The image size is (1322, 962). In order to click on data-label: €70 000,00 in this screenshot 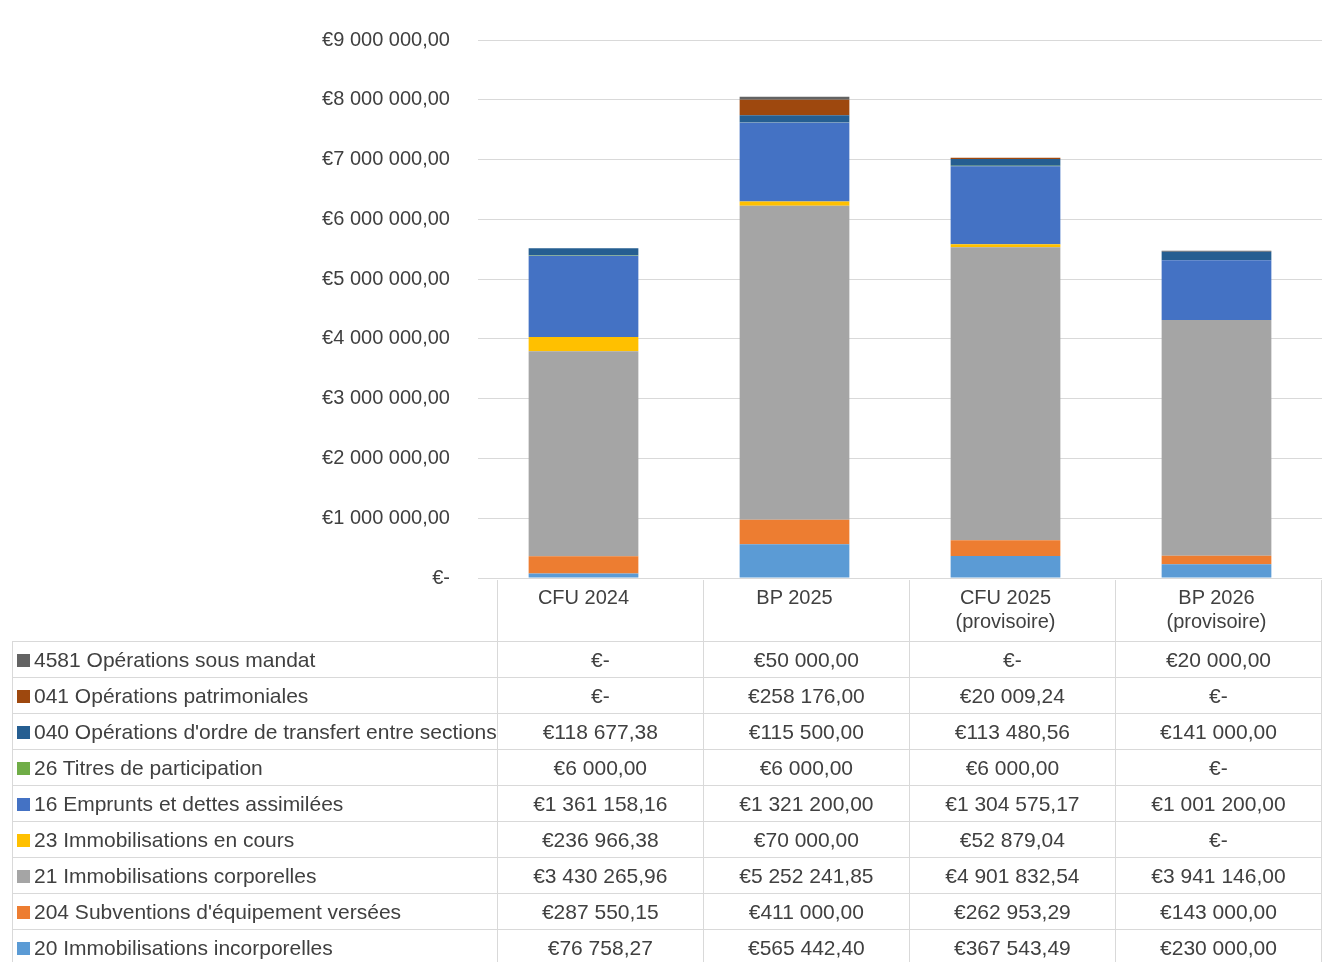, I will do `click(806, 839)`.